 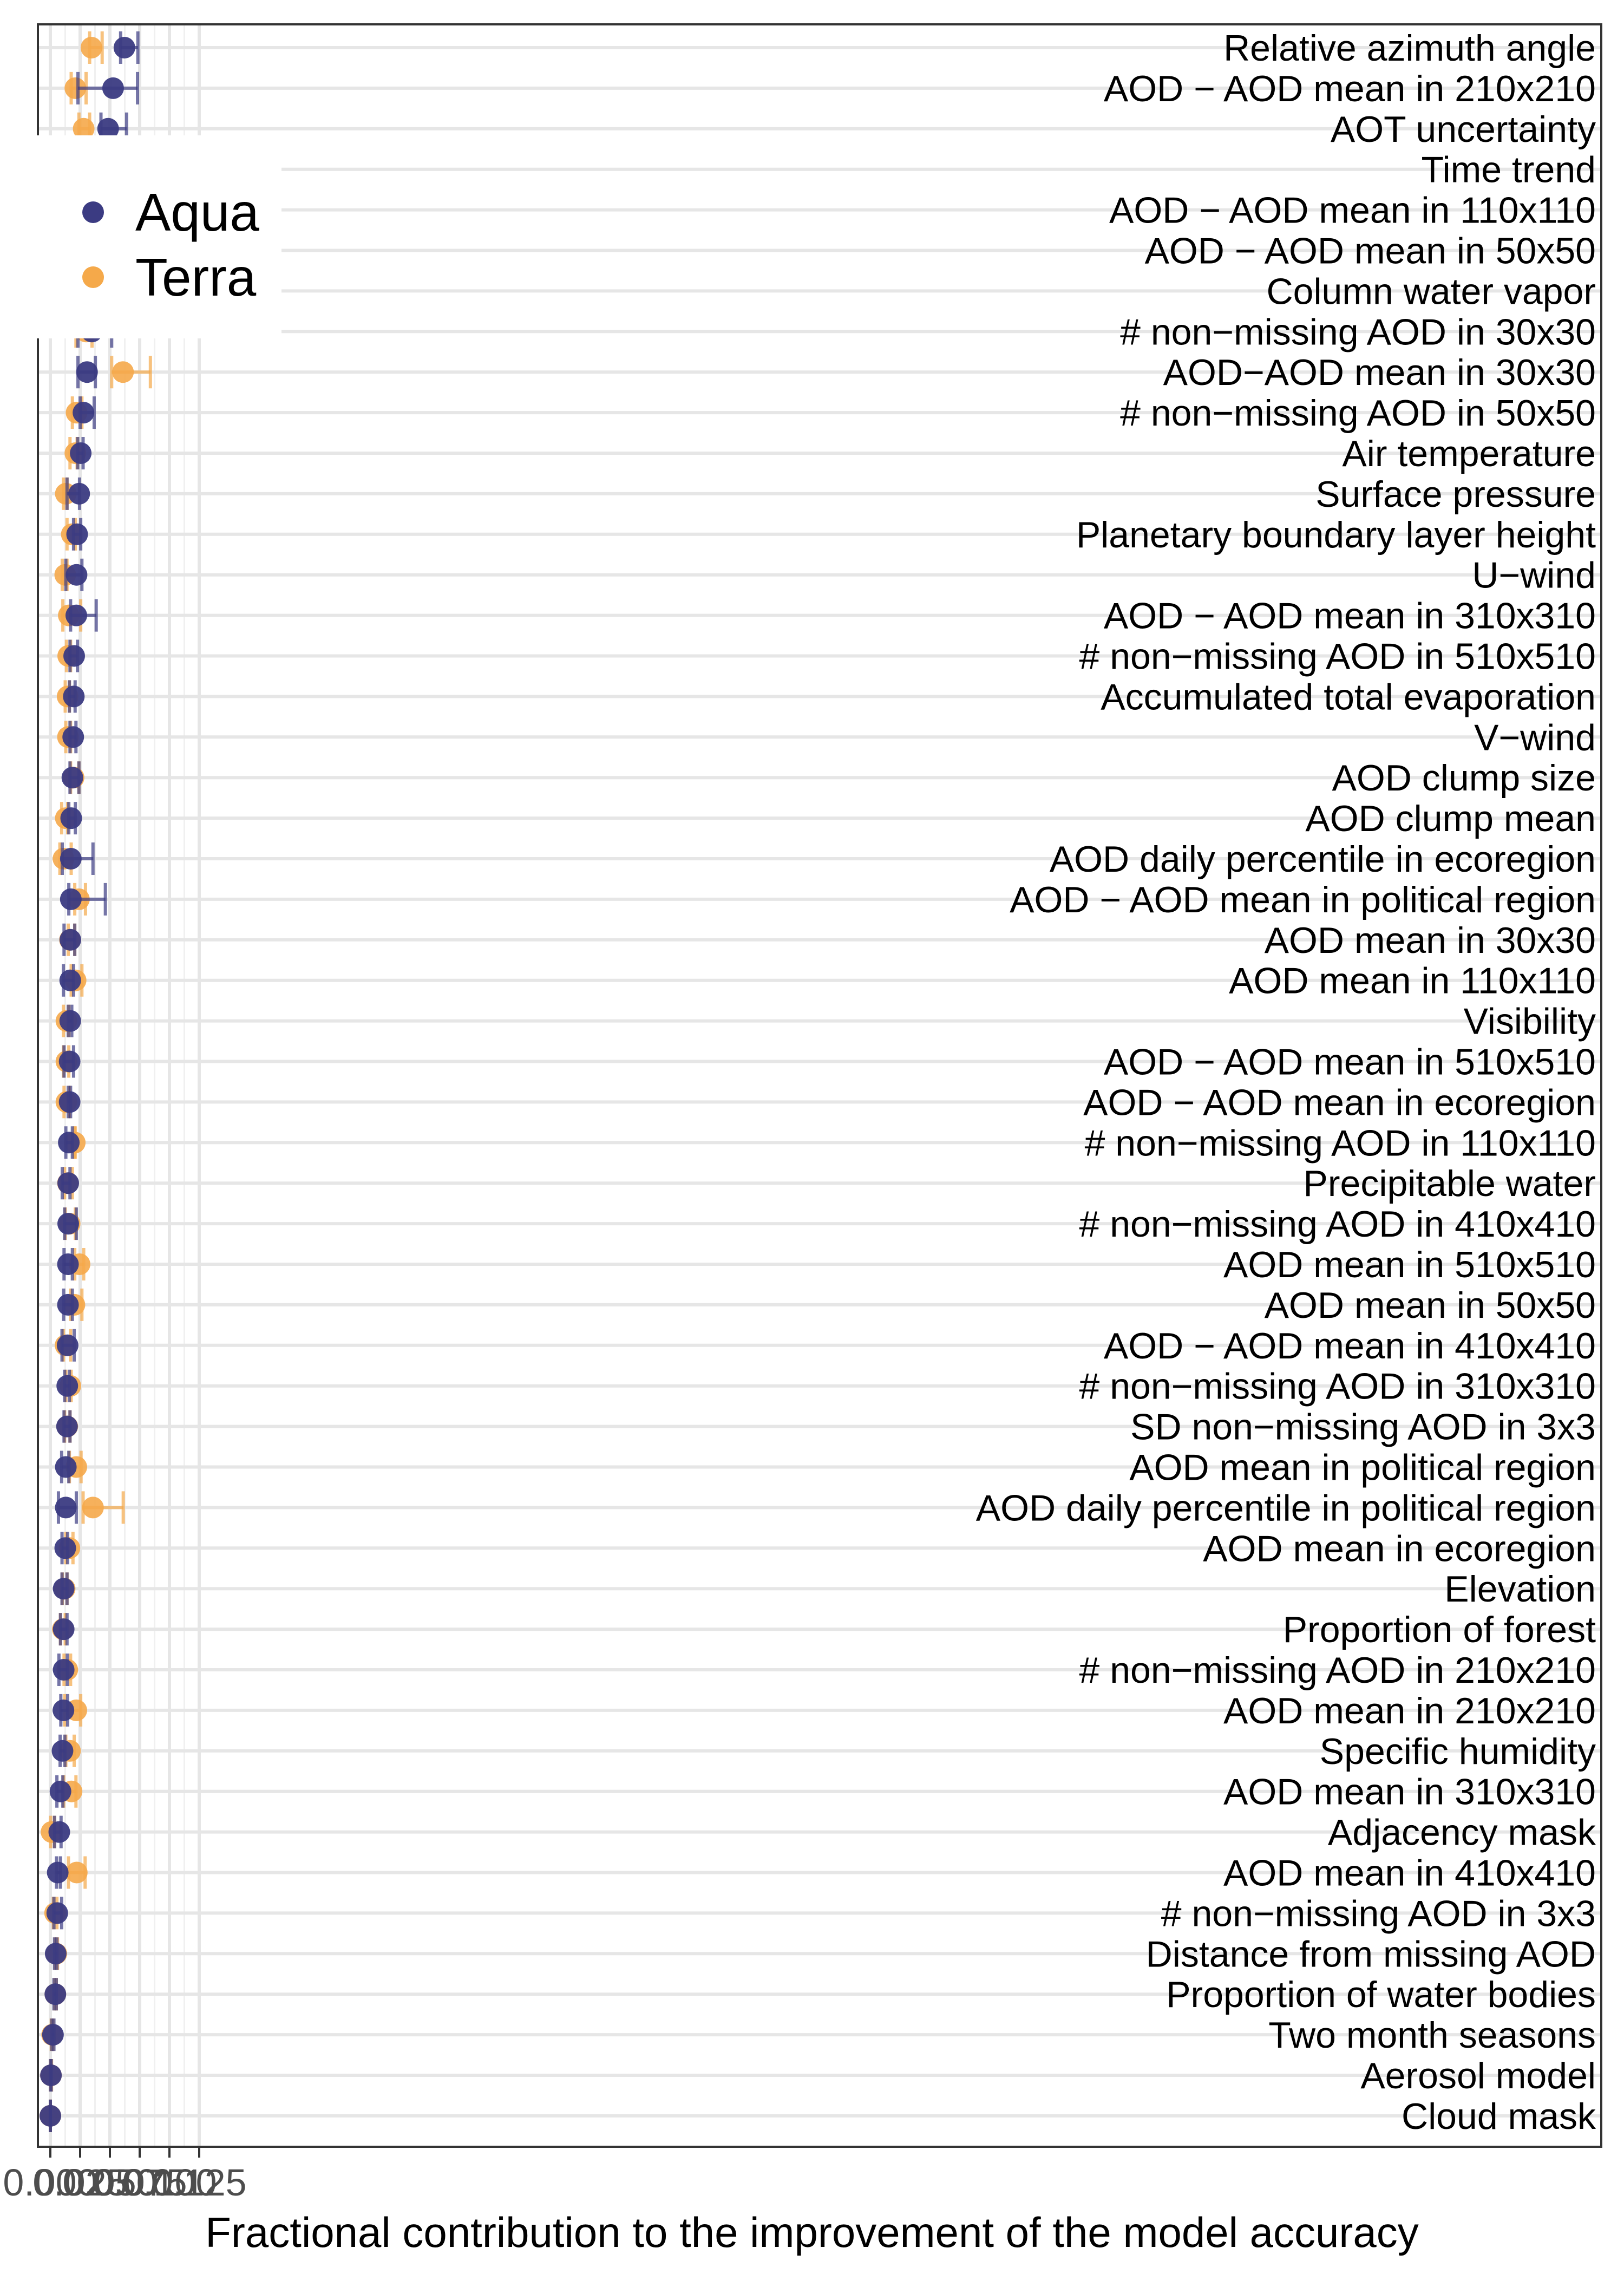 What do you see at coordinates (1358, 414) in the screenshot?
I see `category-label: # non−missing AOD in 50x50` at bounding box center [1358, 414].